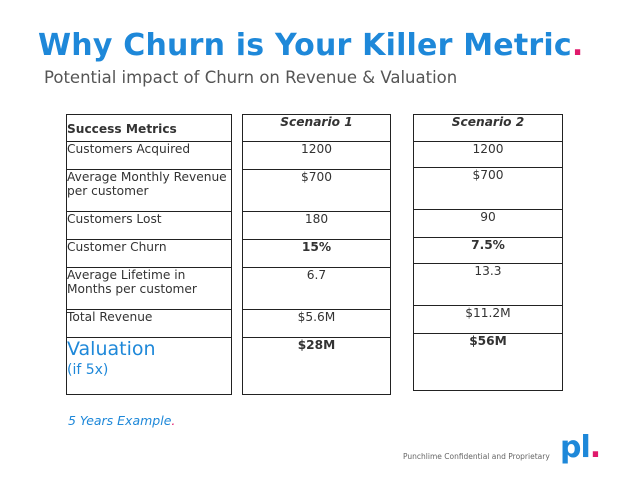 The height and width of the screenshot is (479, 638). What do you see at coordinates (316, 225) in the screenshot?
I see `scenario-1-customers-lost: 180` at bounding box center [316, 225].